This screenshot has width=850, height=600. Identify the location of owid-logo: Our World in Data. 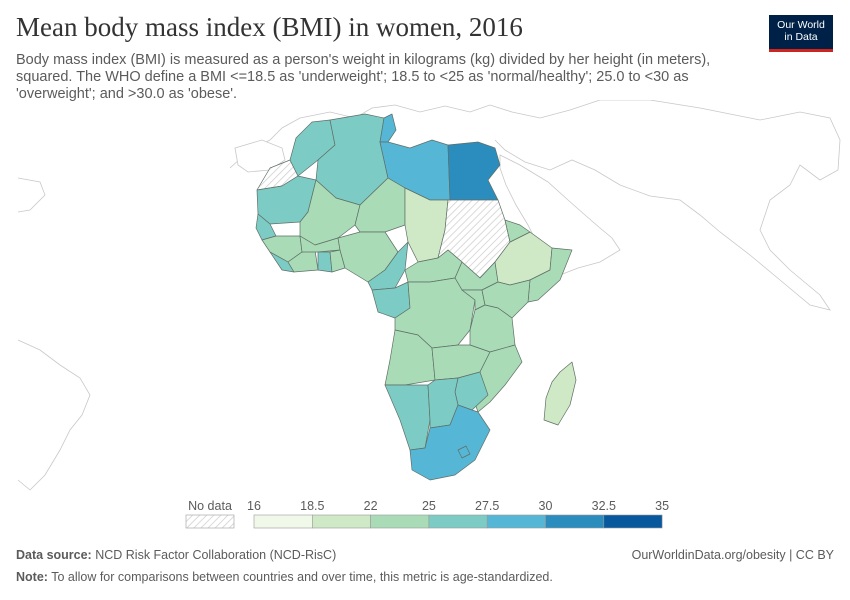
(801, 33).